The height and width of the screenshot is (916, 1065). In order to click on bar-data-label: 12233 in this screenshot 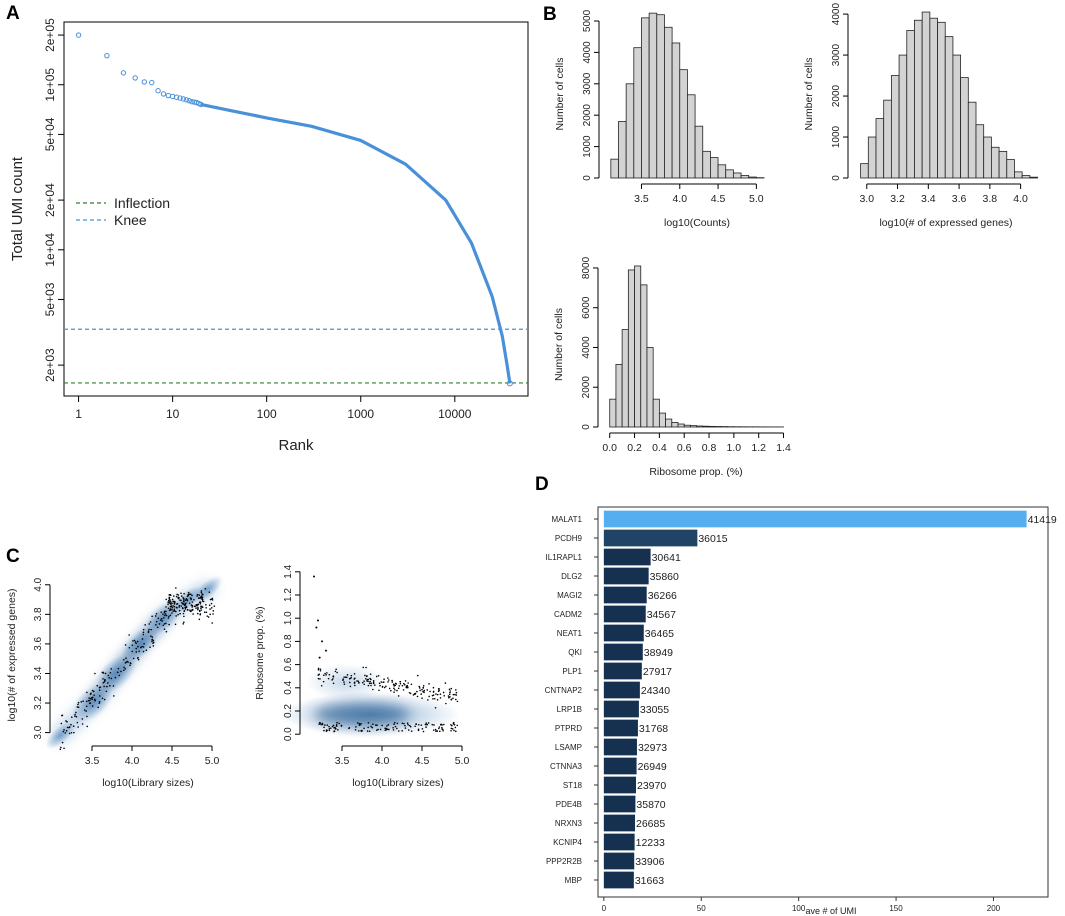, I will do `click(650, 843)`.